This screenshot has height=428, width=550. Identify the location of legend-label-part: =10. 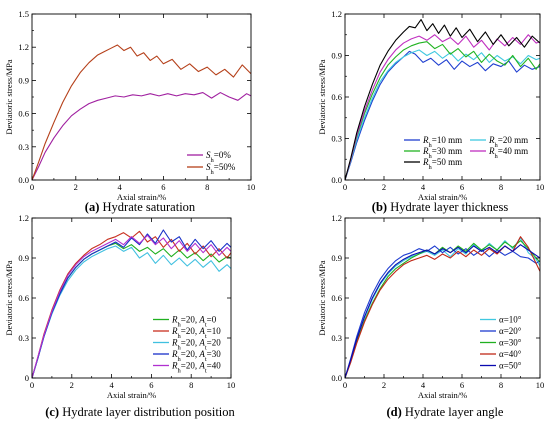
(214, 331).